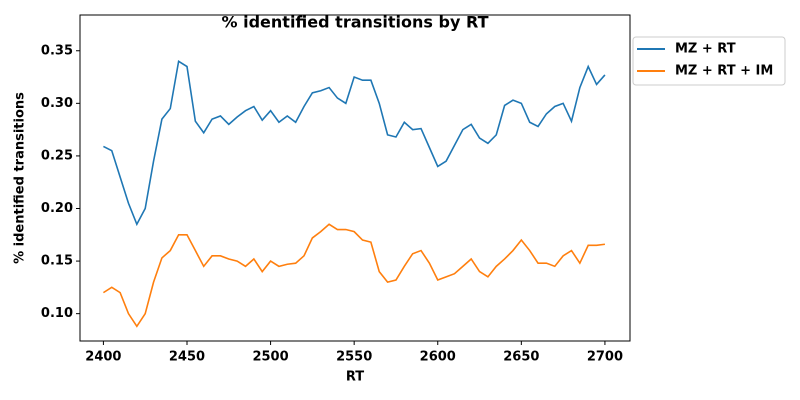  Describe the element at coordinates (438, 357) in the screenshot. I see `x-tick-label: 2600` at that location.